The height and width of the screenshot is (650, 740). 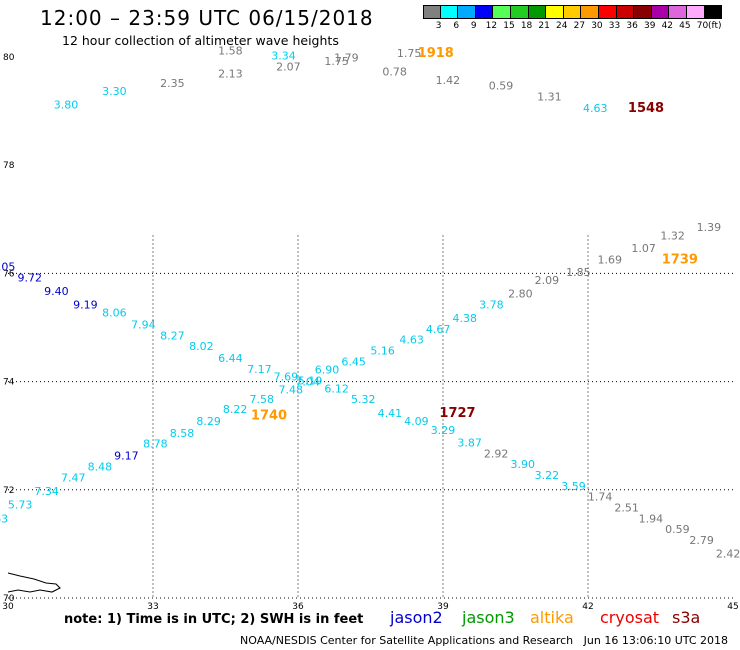 I want to click on wave-height-value: 1.79, so click(x=346, y=57).